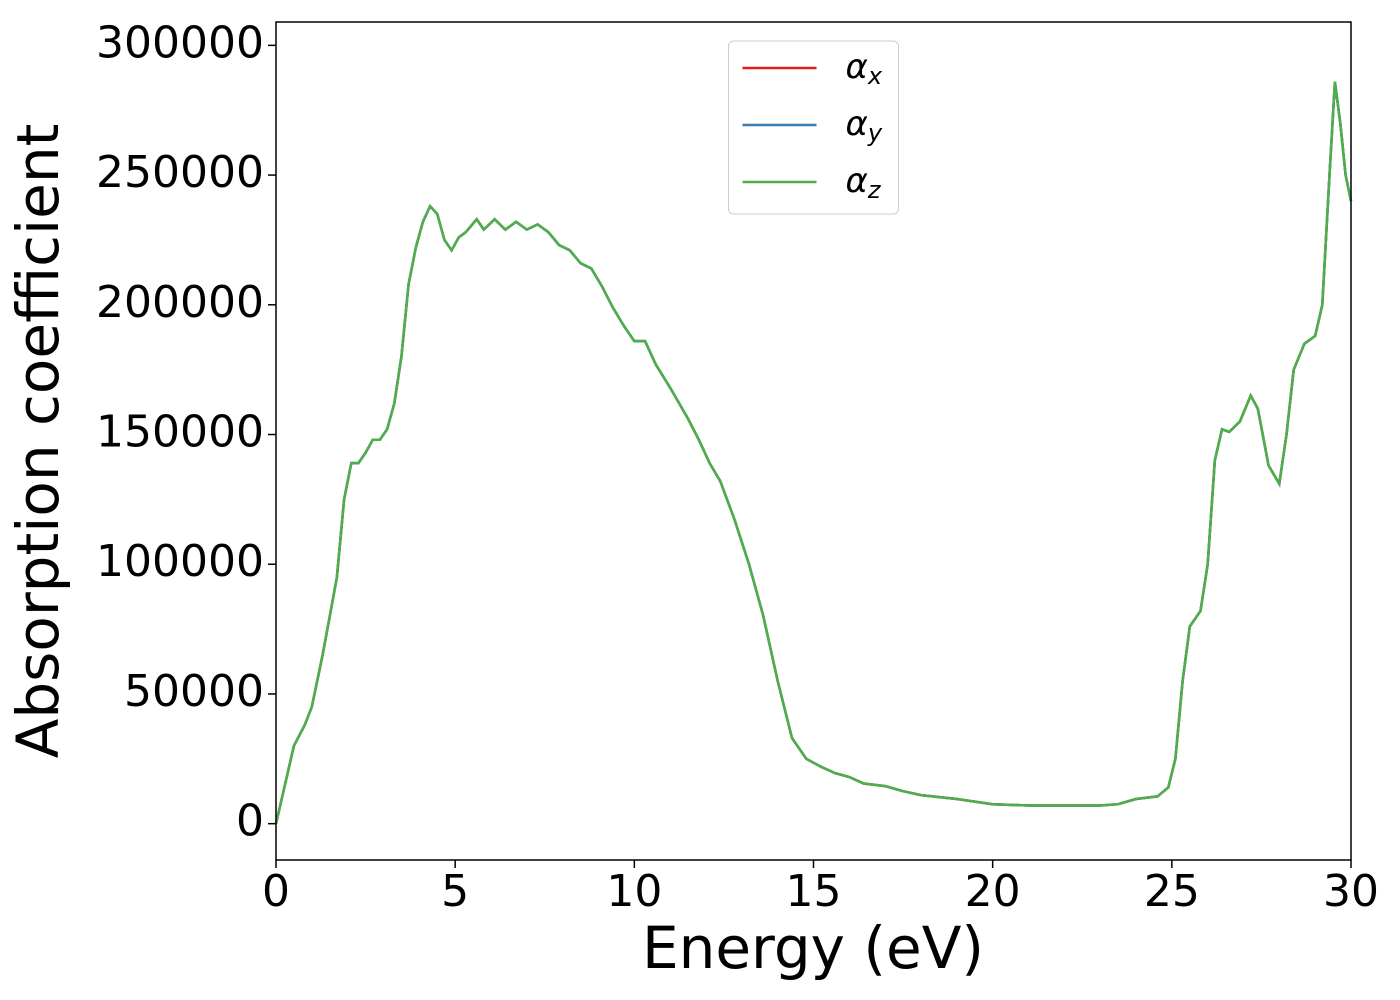 The height and width of the screenshot is (1000, 1400). Describe the element at coordinates (813, 948) in the screenshot. I see `x-axis-label: Energy (eV)` at that location.